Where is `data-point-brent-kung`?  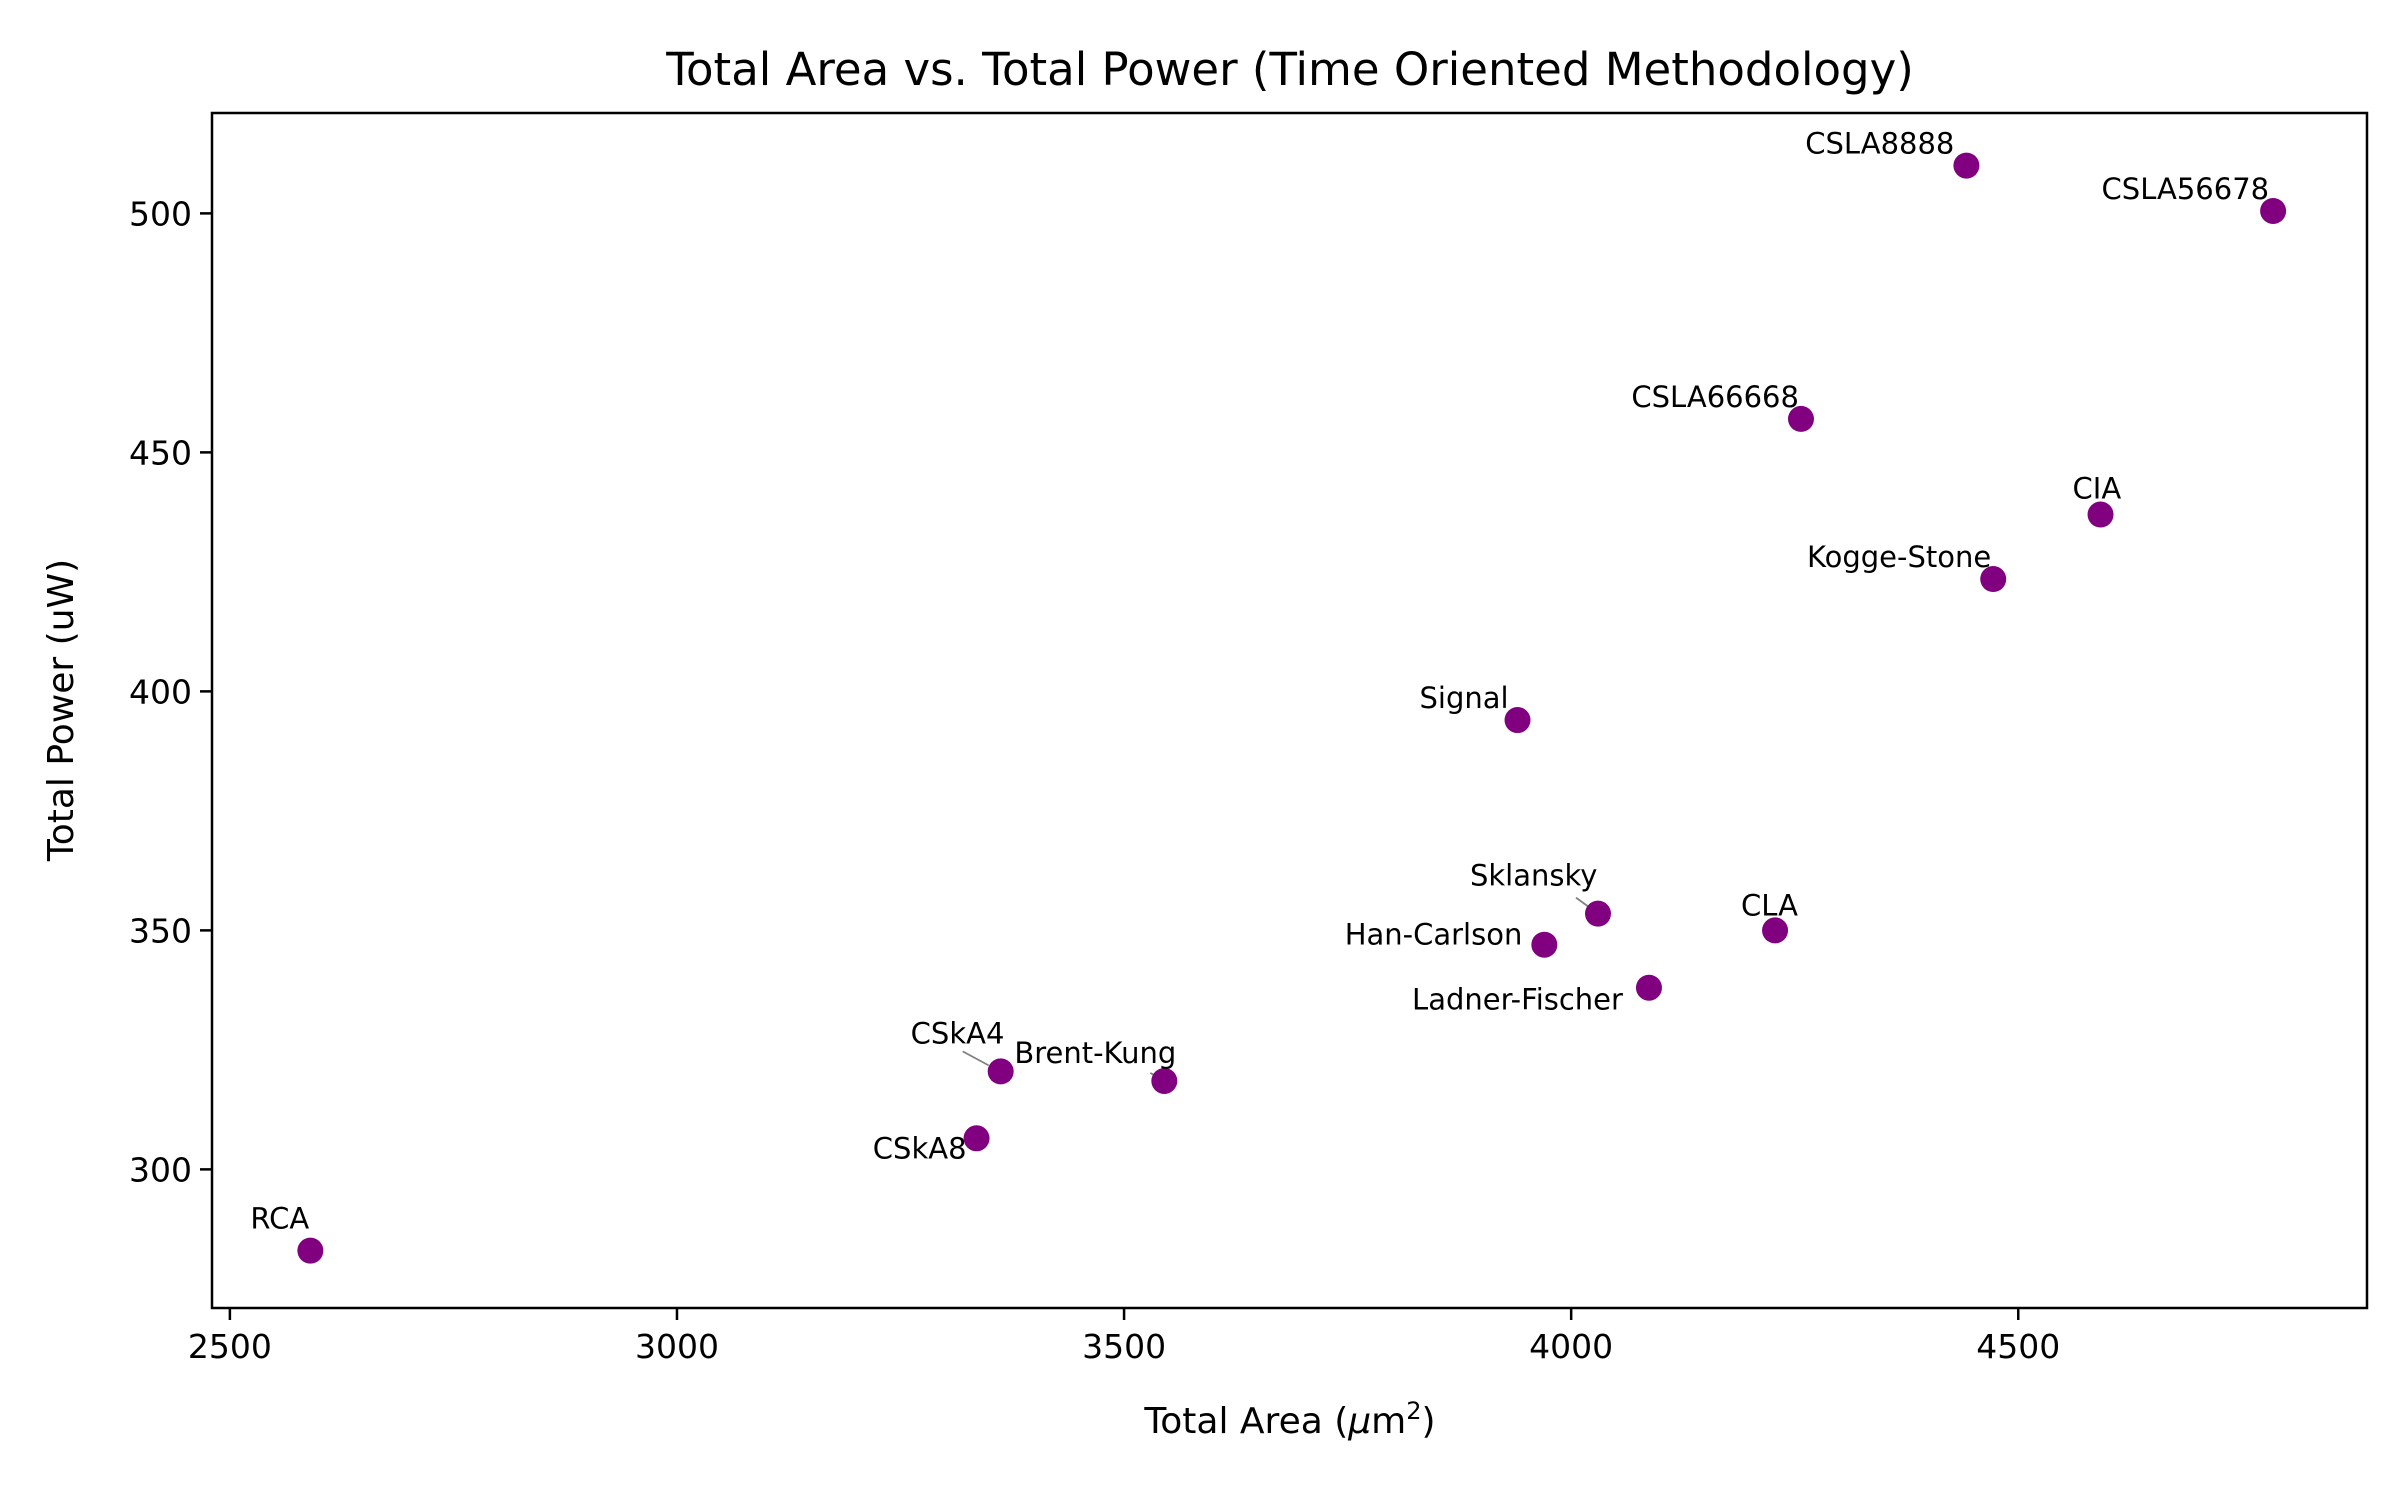 data-point-brent-kung is located at coordinates (1164, 1080).